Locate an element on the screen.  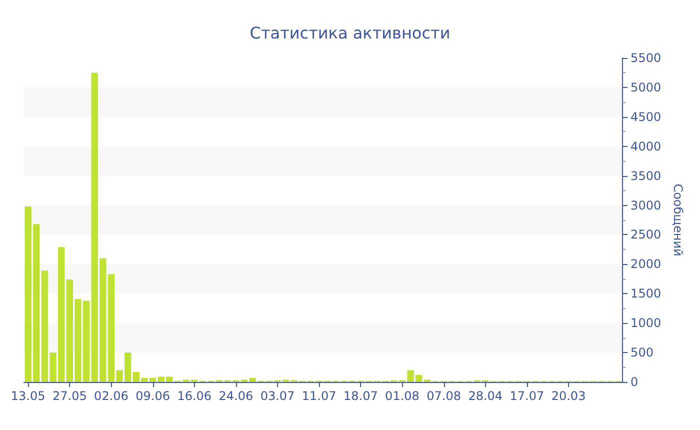
x-tick-label: 17.07 is located at coordinates (527, 396).